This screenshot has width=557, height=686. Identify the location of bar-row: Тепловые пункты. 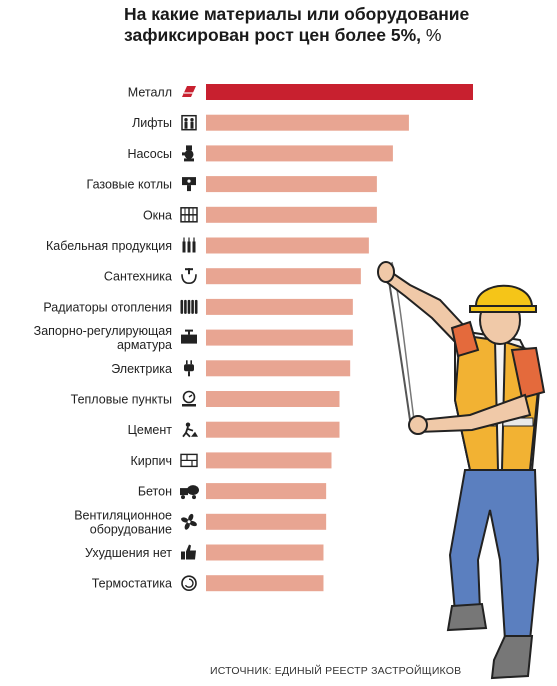
(205, 398).